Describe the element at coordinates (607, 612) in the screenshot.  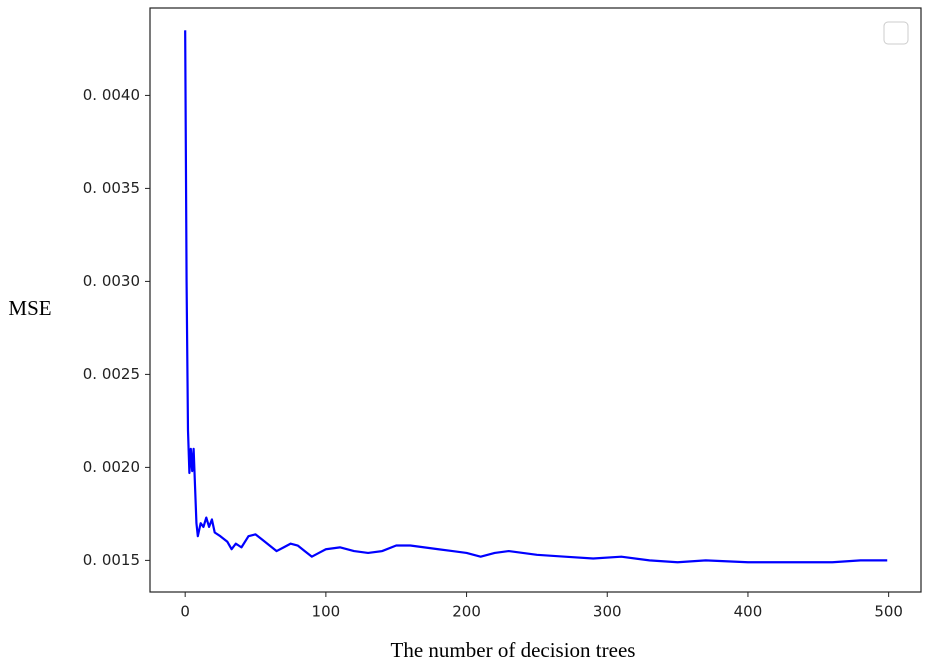
I see `x-tick-label: 300` at that location.